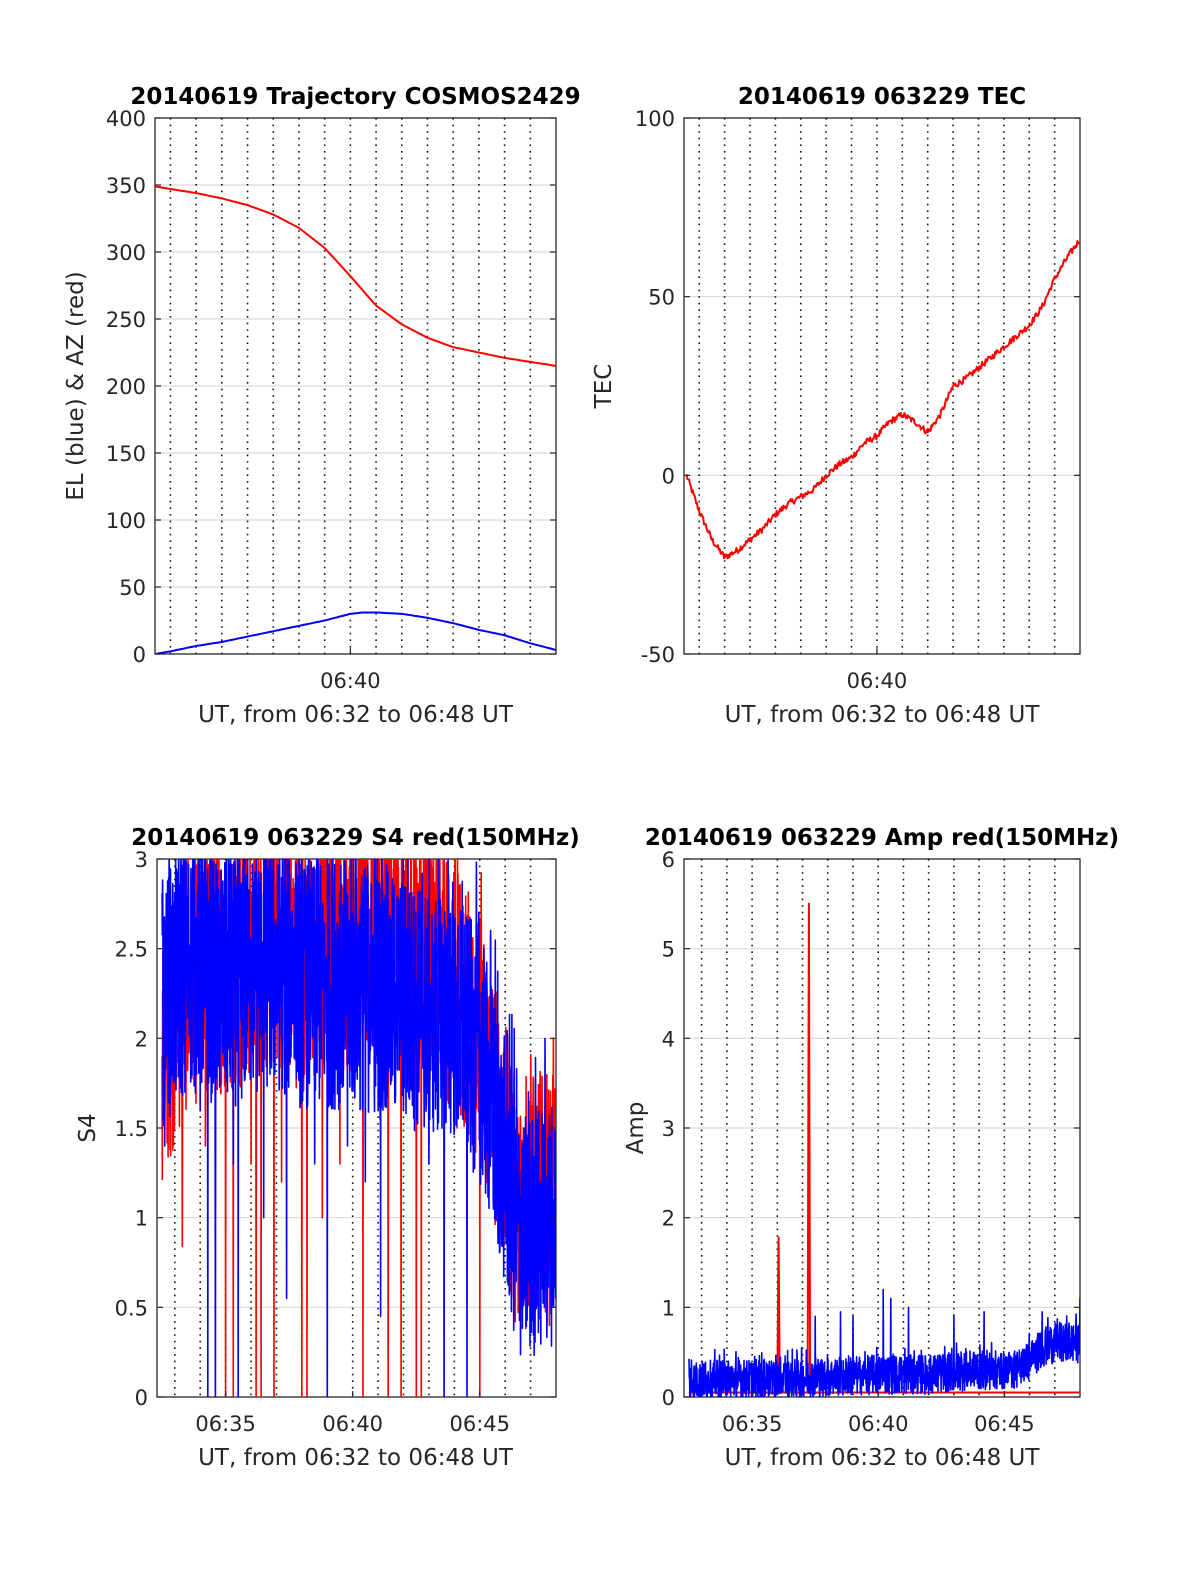 This screenshot has height=1575, width=1200. What do you see at coordinates (132, 588) in the screenshot?
I see `trajectory-y-tick-label: 50` at bounding box center [132, 588].